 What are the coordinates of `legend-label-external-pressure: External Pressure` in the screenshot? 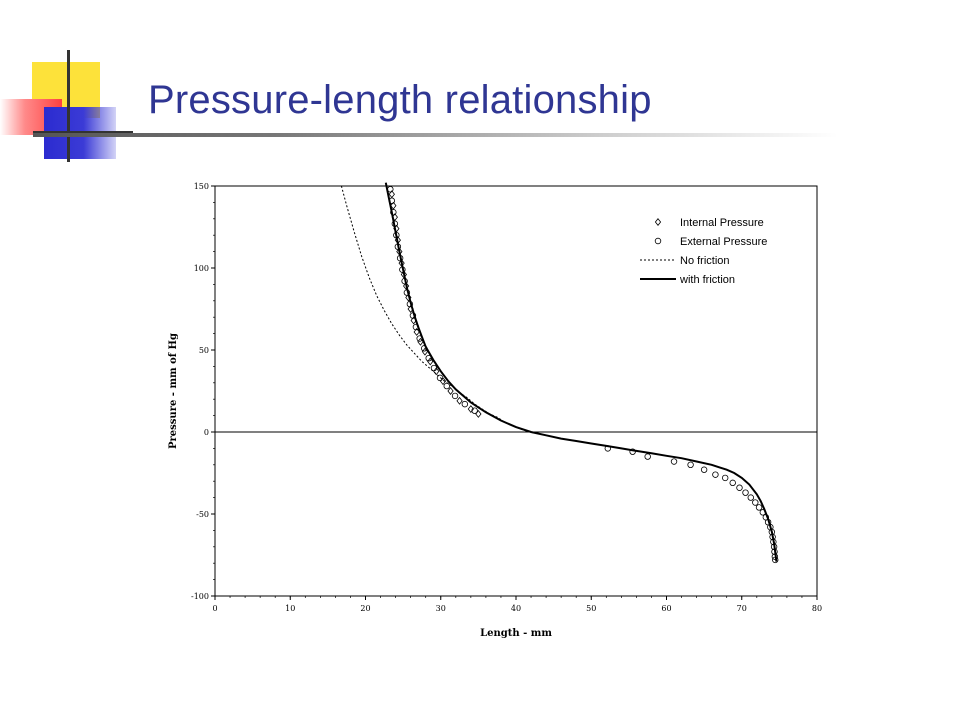 It's located at (723, 242).